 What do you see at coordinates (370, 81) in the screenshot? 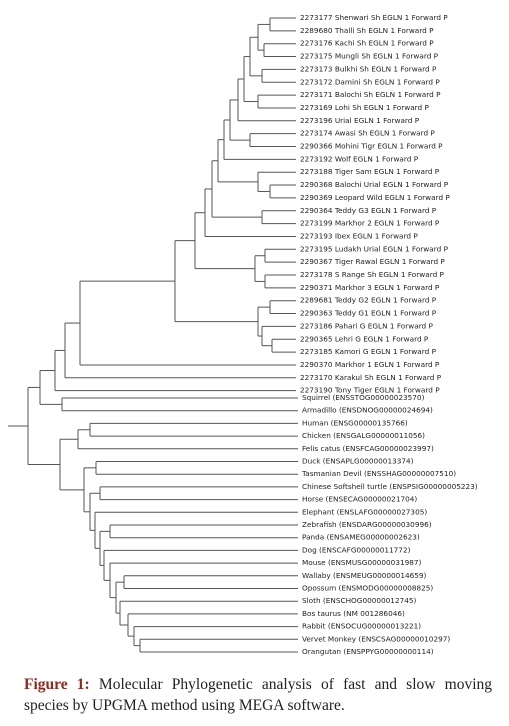
I see `leaf-label: 2273172 Damini Sh EGLN 1 Forward P` at bounding box center [370, 81].